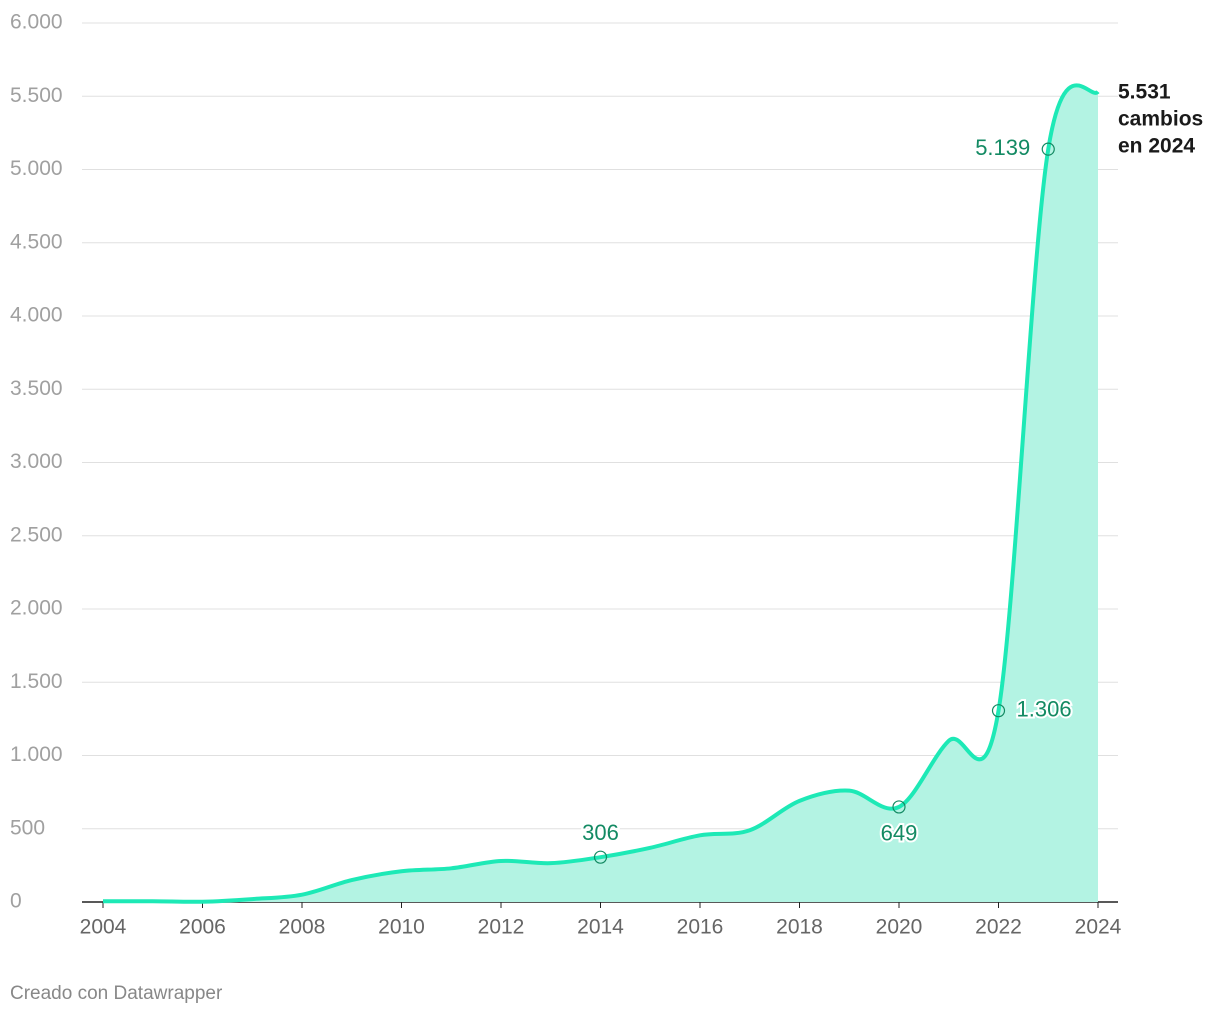 The image size is (1220, 1018). Describe the element at coordinates (36, 608) in the screenshot. I see `y-tick-label: 2.000` at that location.